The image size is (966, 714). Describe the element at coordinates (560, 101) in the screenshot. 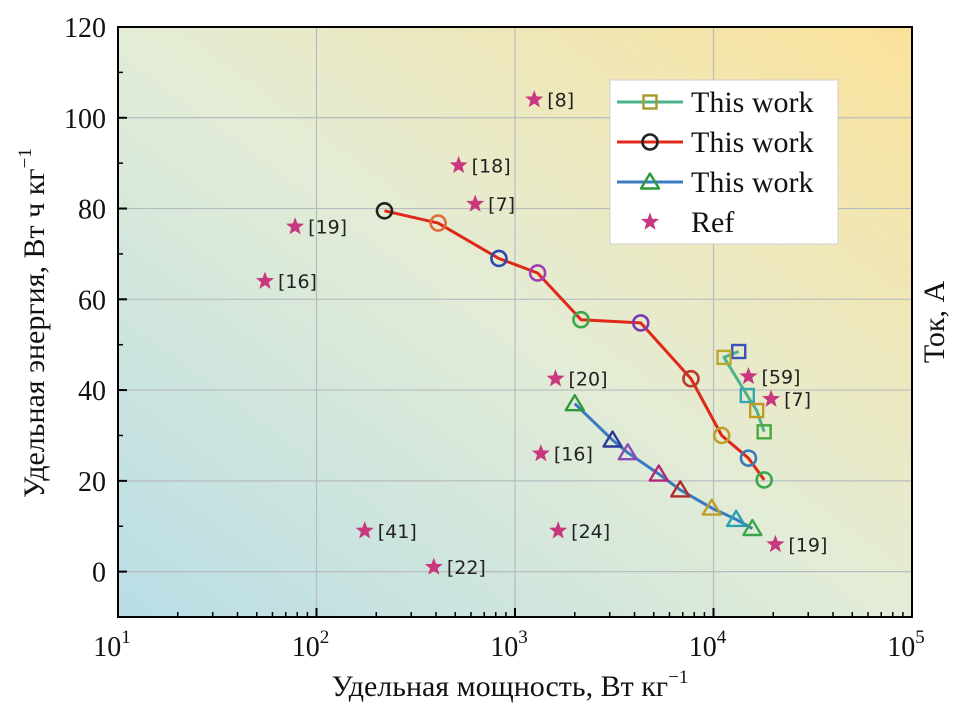

I see `ref-label: [8]` at that location.